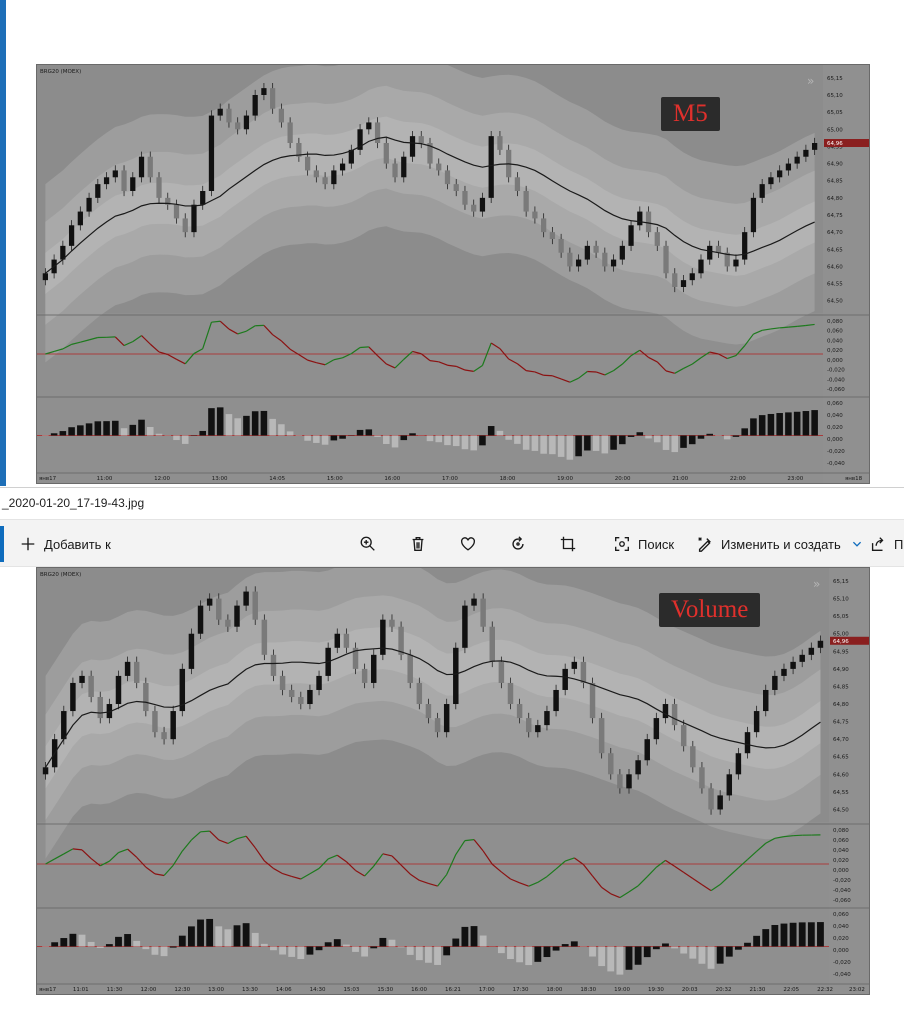 The image size is (904, 1024). What do you see at coordinates (835, 416) in the screenshot?
I see `histogram-tick-label: 0,040` at bounding box center [835, 416].